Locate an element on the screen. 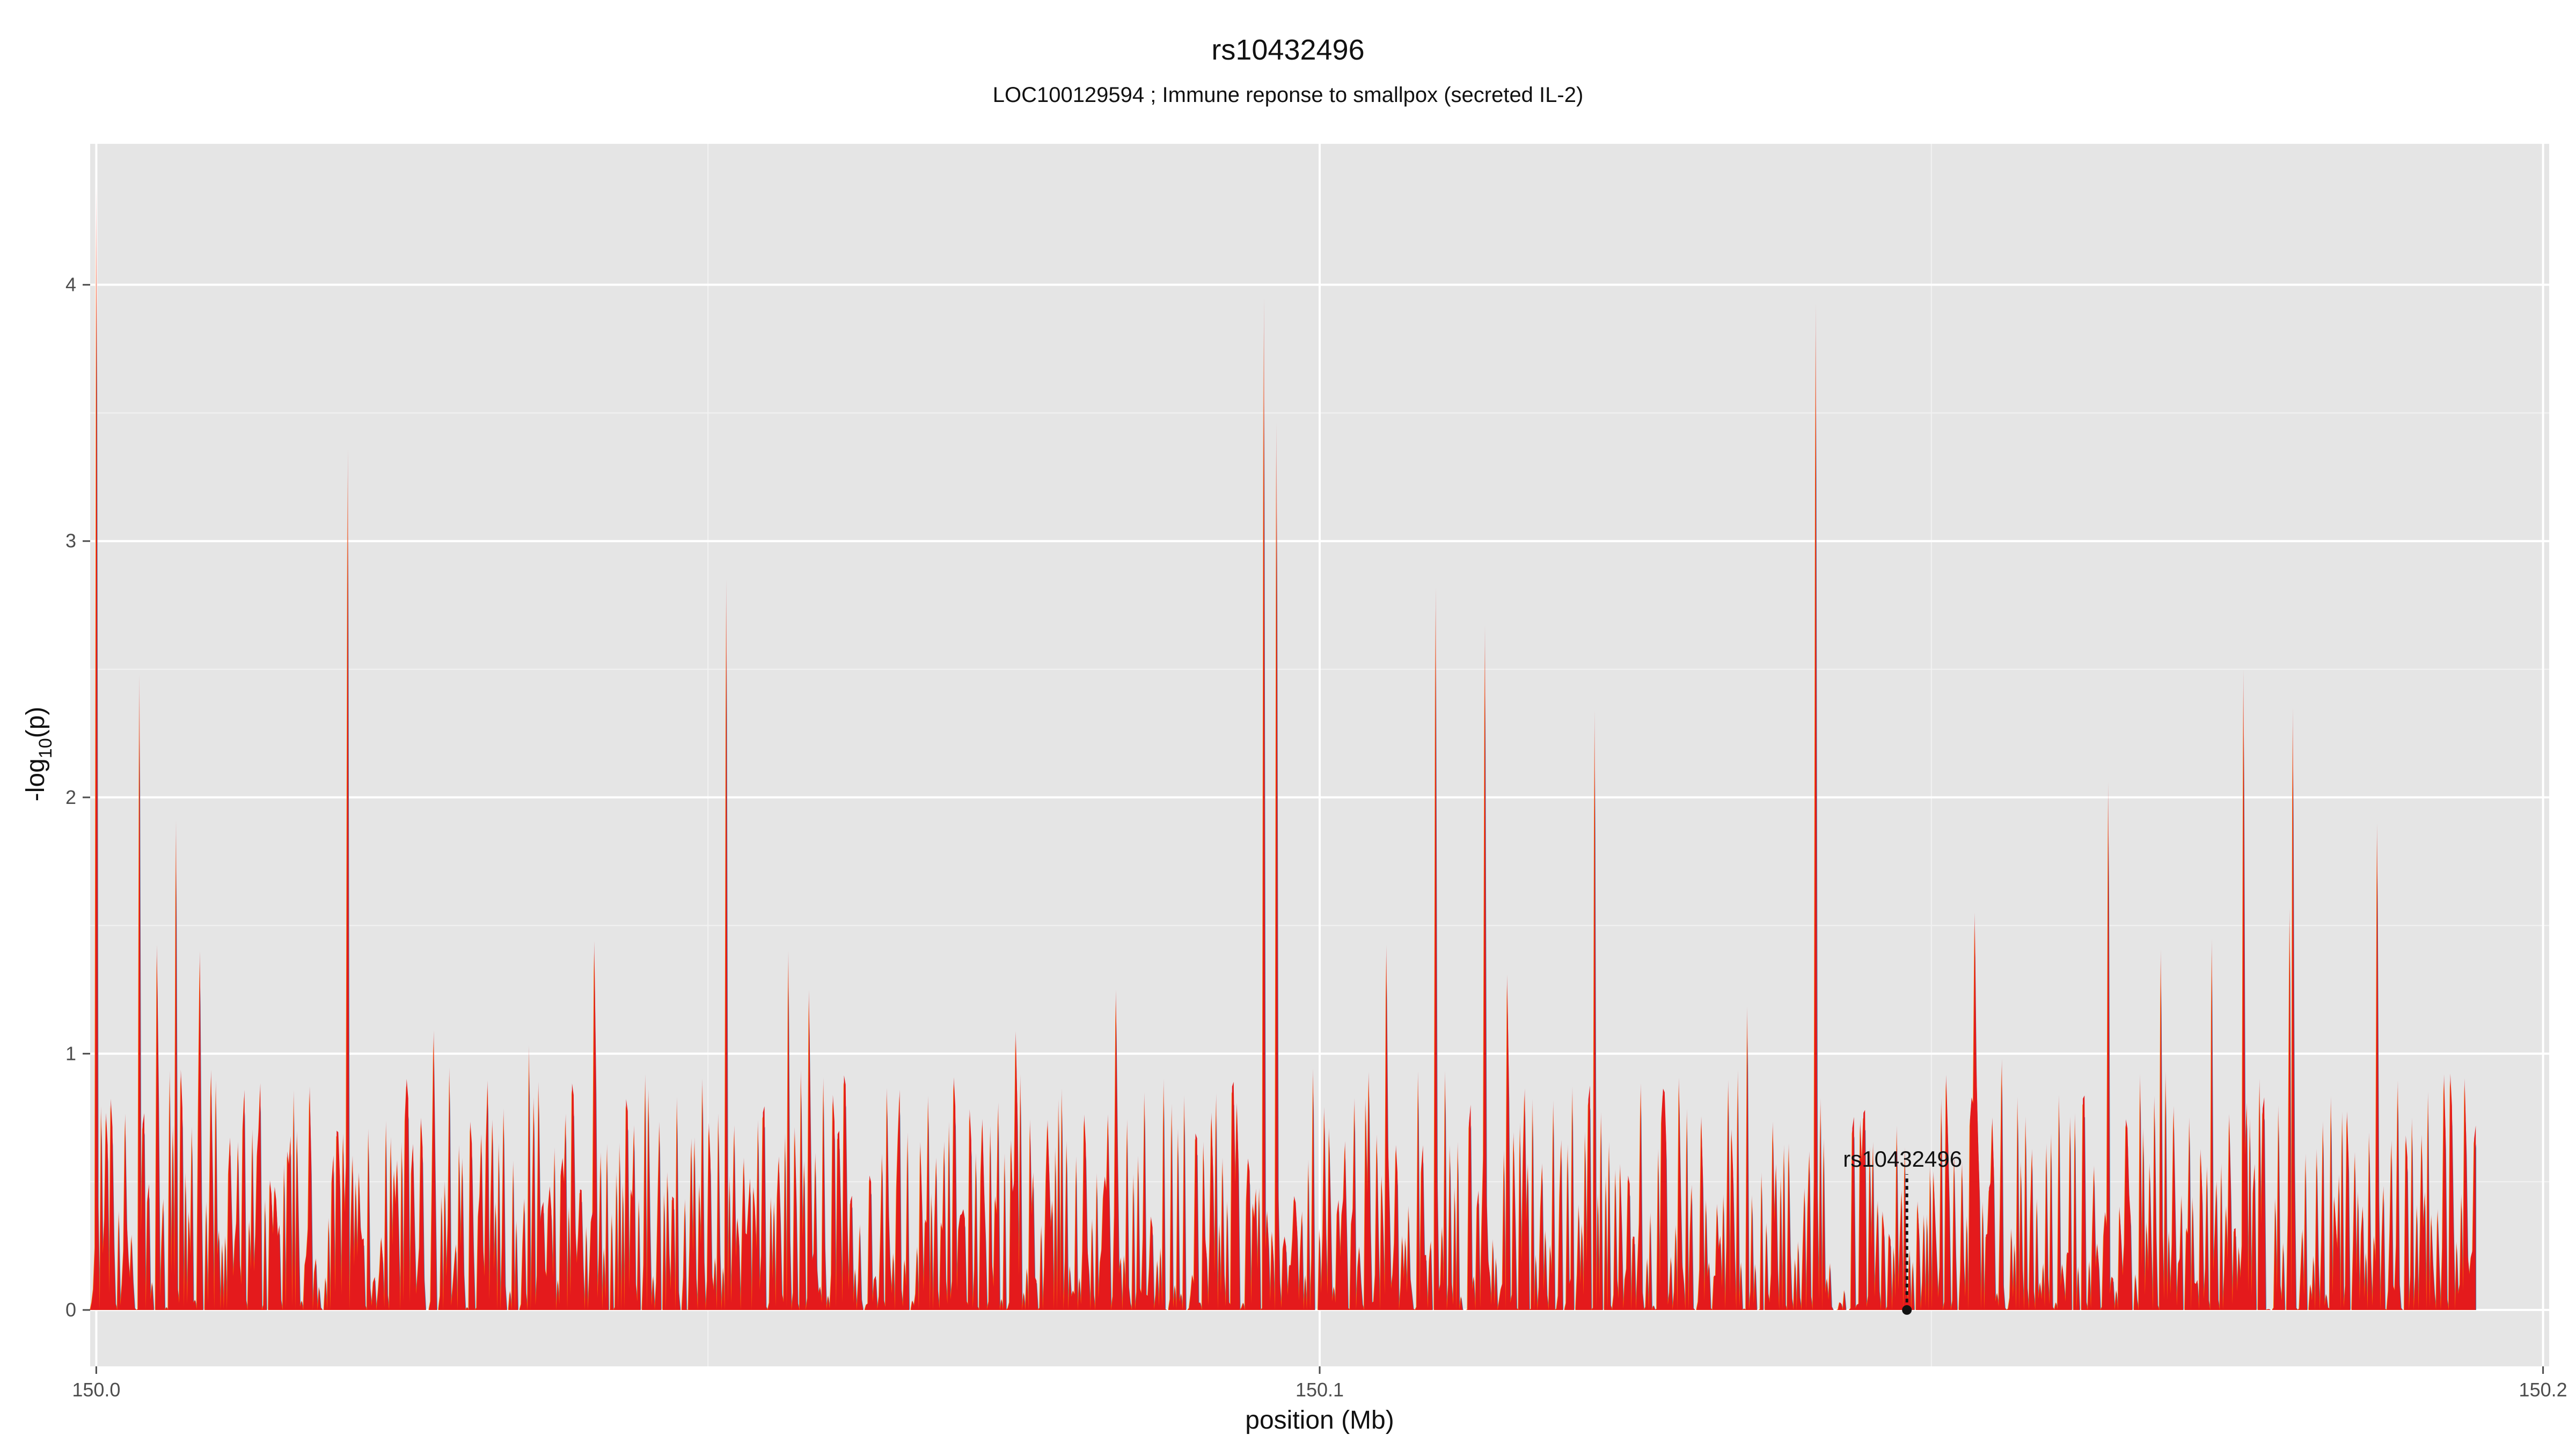  x-tick-label: 150.0 is located at coordinates (96, 1390).